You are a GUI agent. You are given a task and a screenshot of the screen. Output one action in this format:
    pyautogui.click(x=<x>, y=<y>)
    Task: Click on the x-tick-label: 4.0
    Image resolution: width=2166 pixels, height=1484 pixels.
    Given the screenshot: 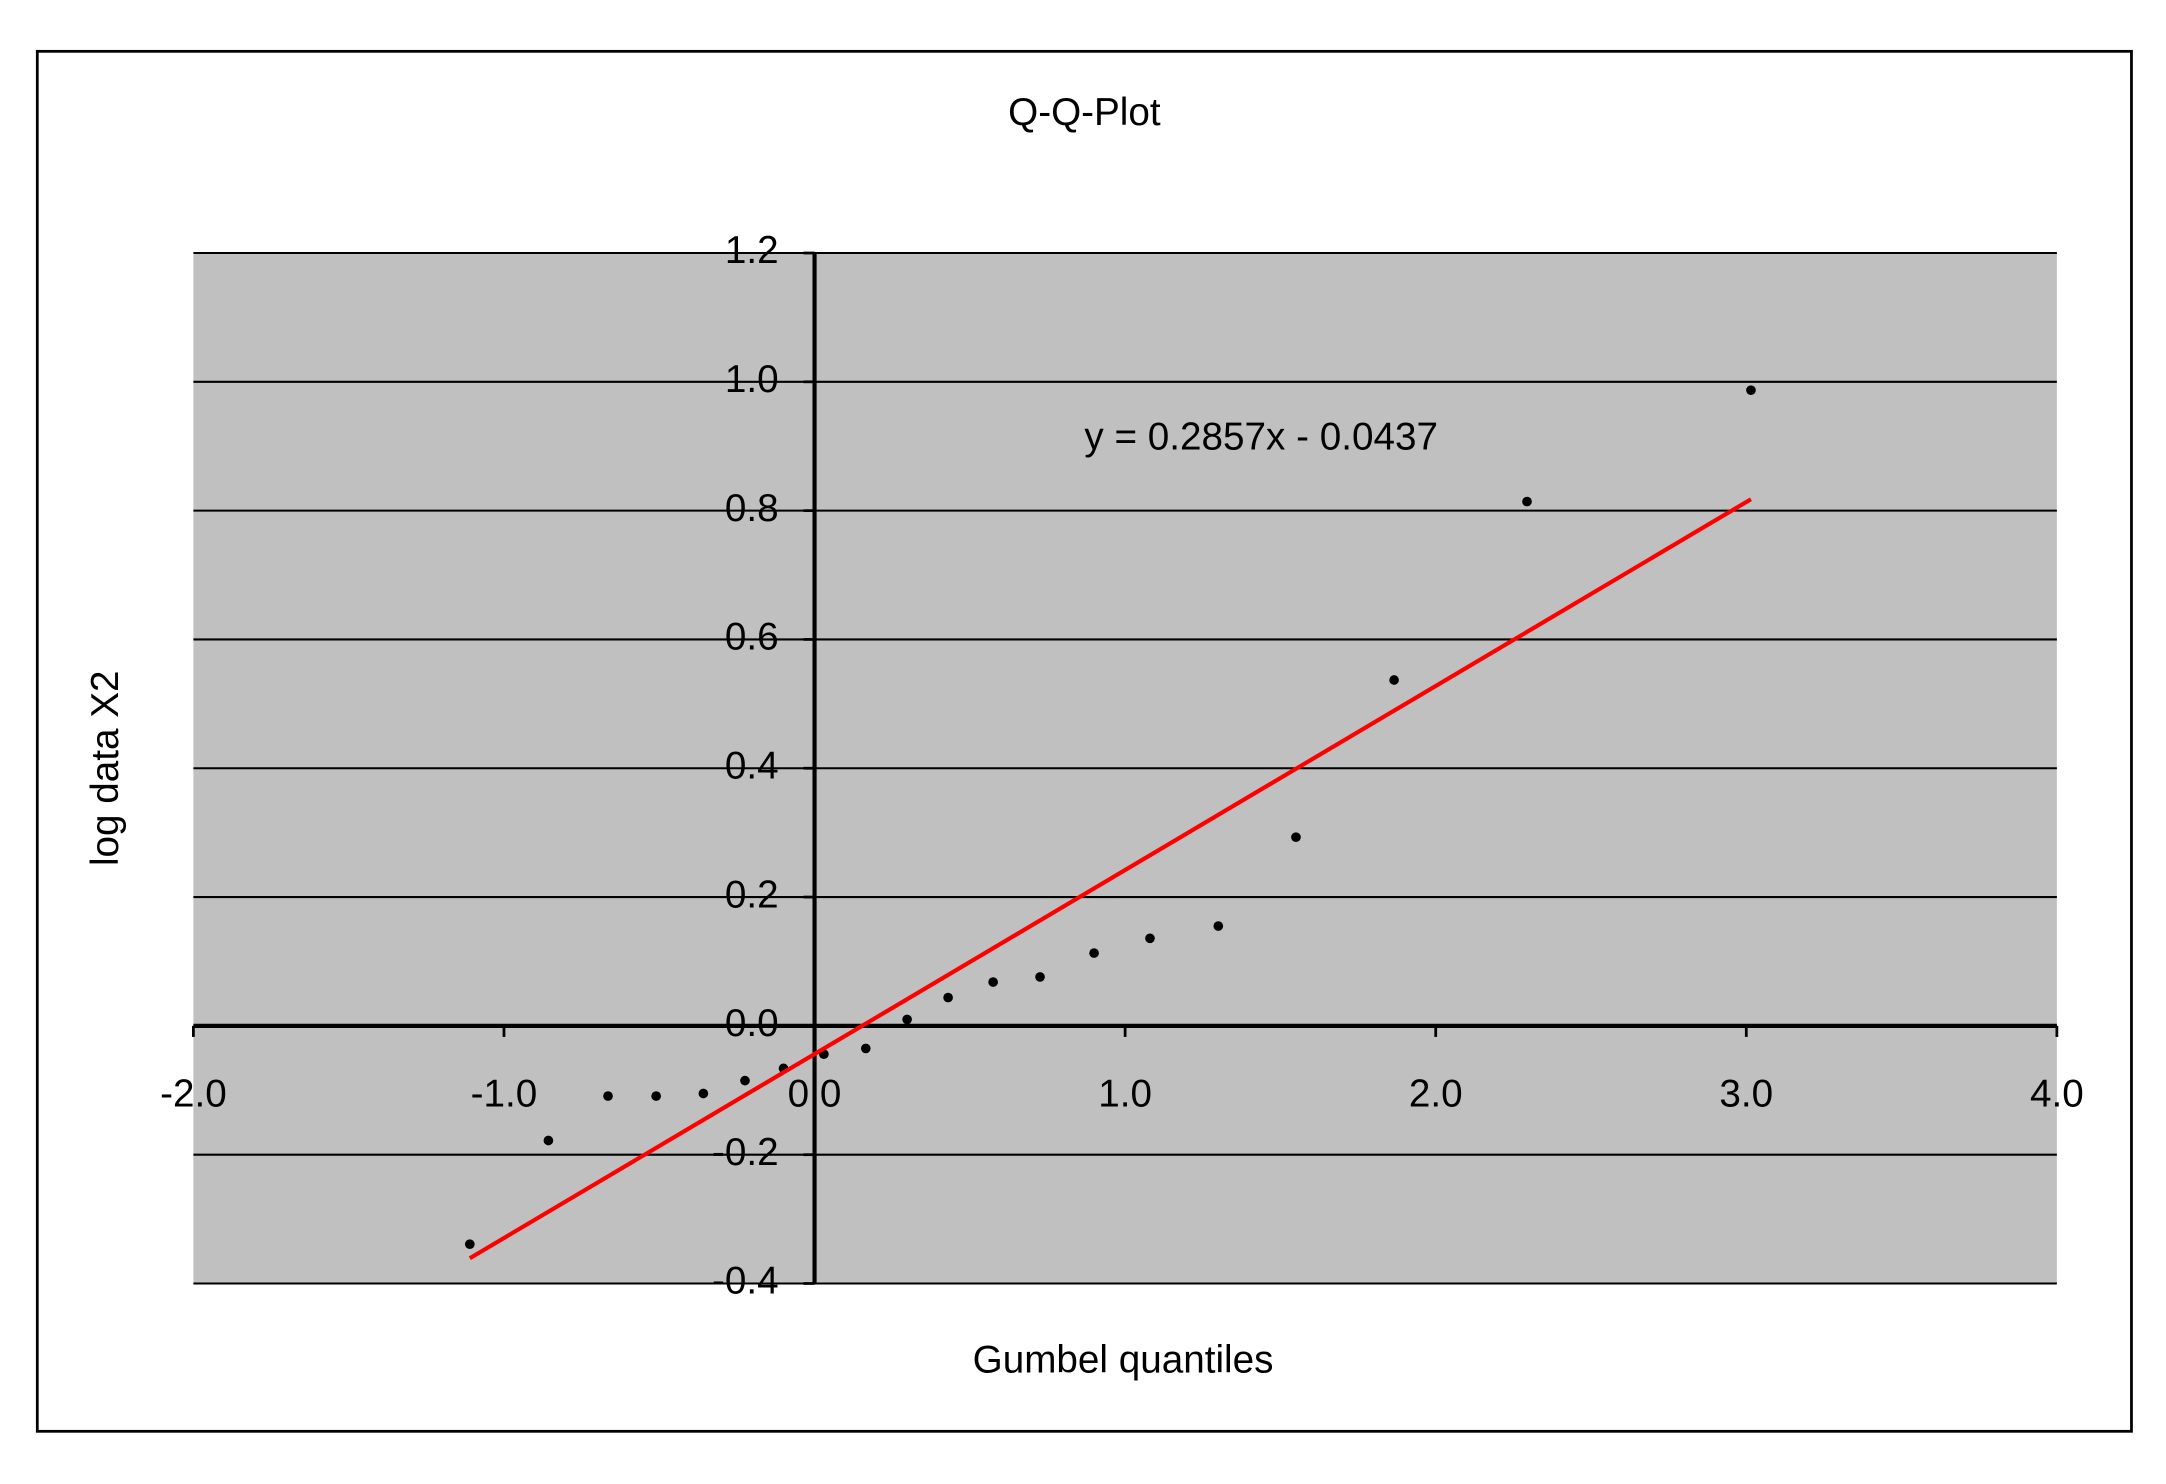 What is the action you would take?
    pyautogui.click(x=2057, y=1094)
    